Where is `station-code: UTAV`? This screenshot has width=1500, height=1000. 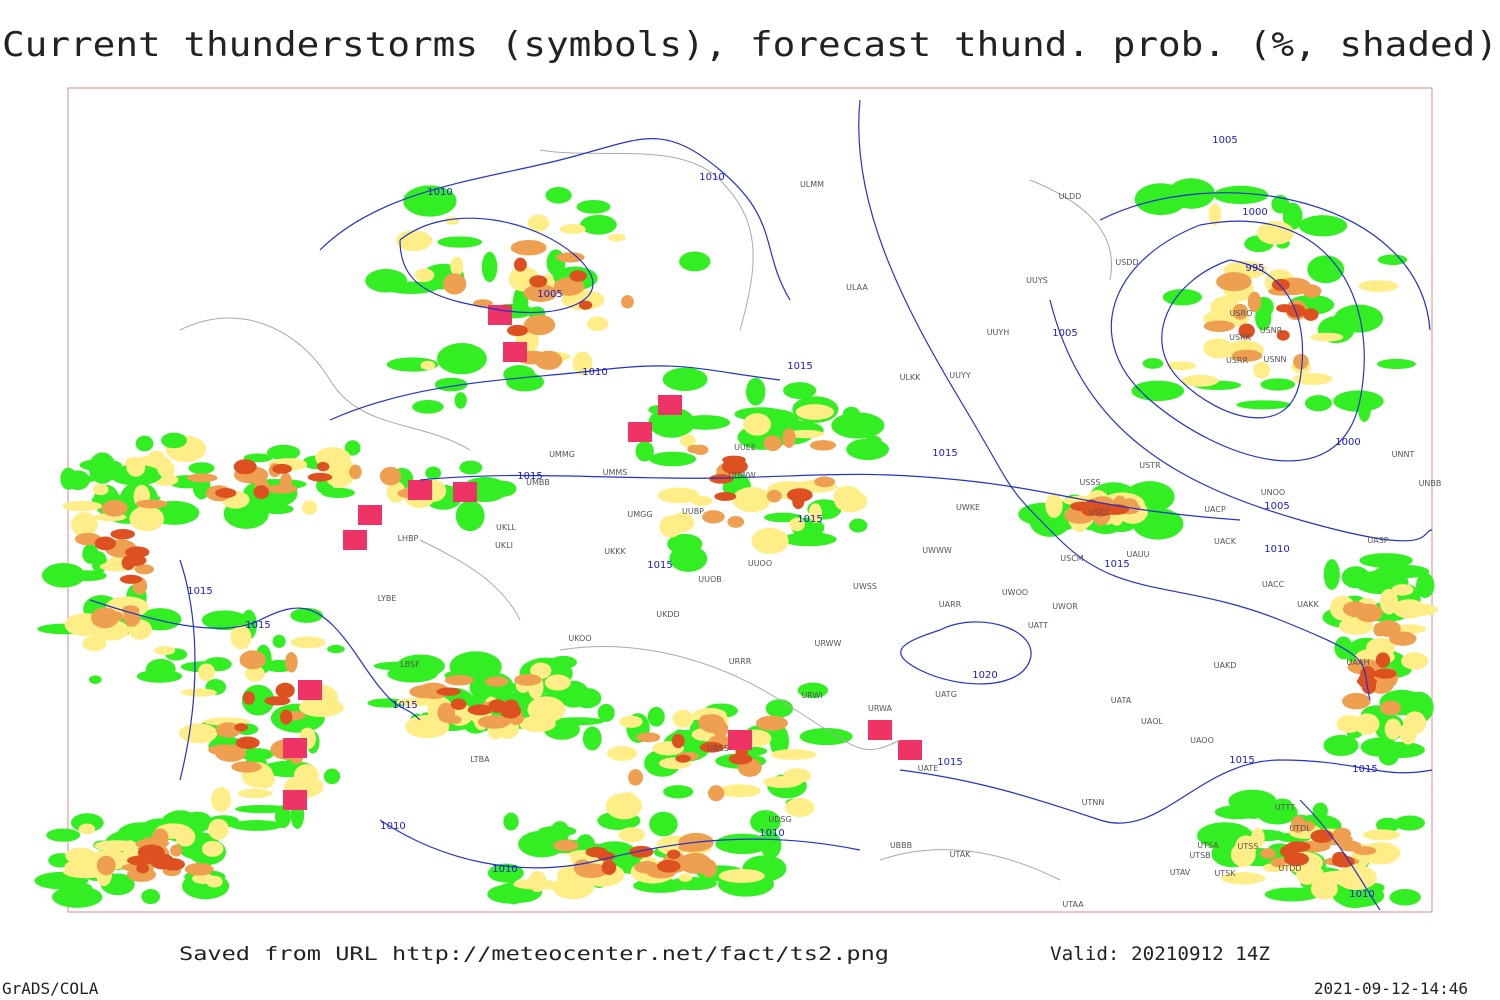
station-code: UTAV is located at coordinates (1180, 872).